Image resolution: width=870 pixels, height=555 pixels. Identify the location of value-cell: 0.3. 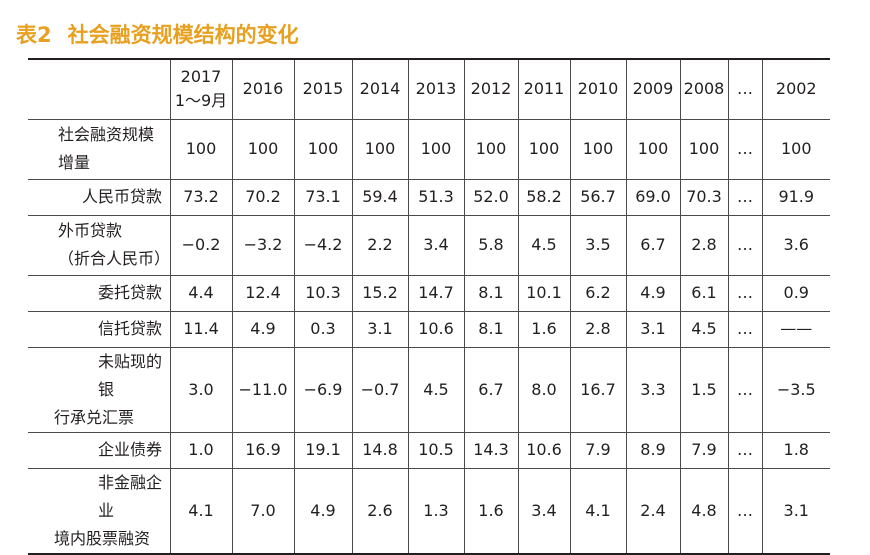
(323, 329).